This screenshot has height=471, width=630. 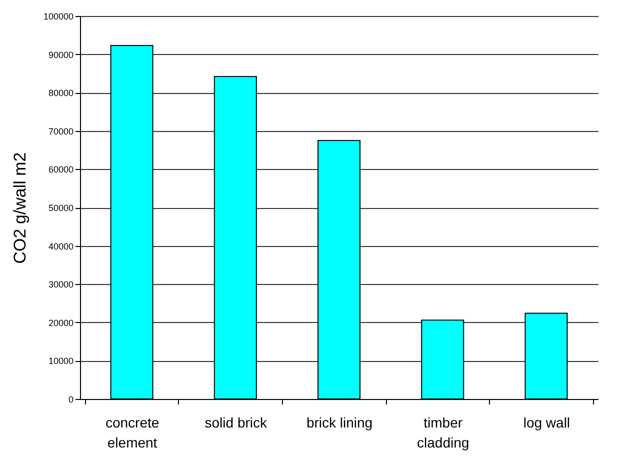 I want to click on y-tick-label: 10000, so click(x=61, y=361).